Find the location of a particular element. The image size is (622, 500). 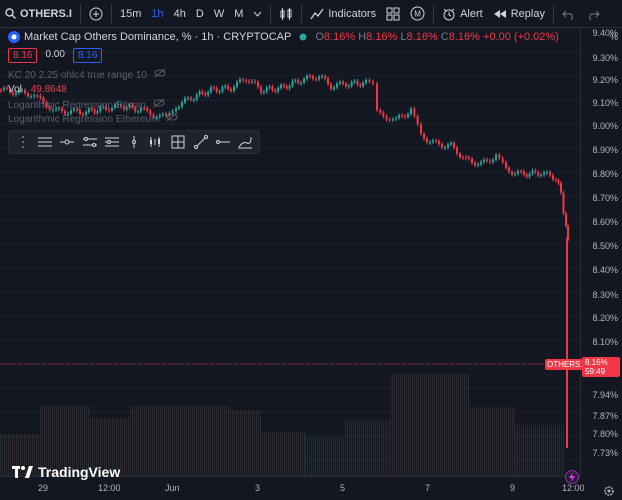

trade-price-box: 8.16 0.00 8.16 is located at coordinates (55, 55).